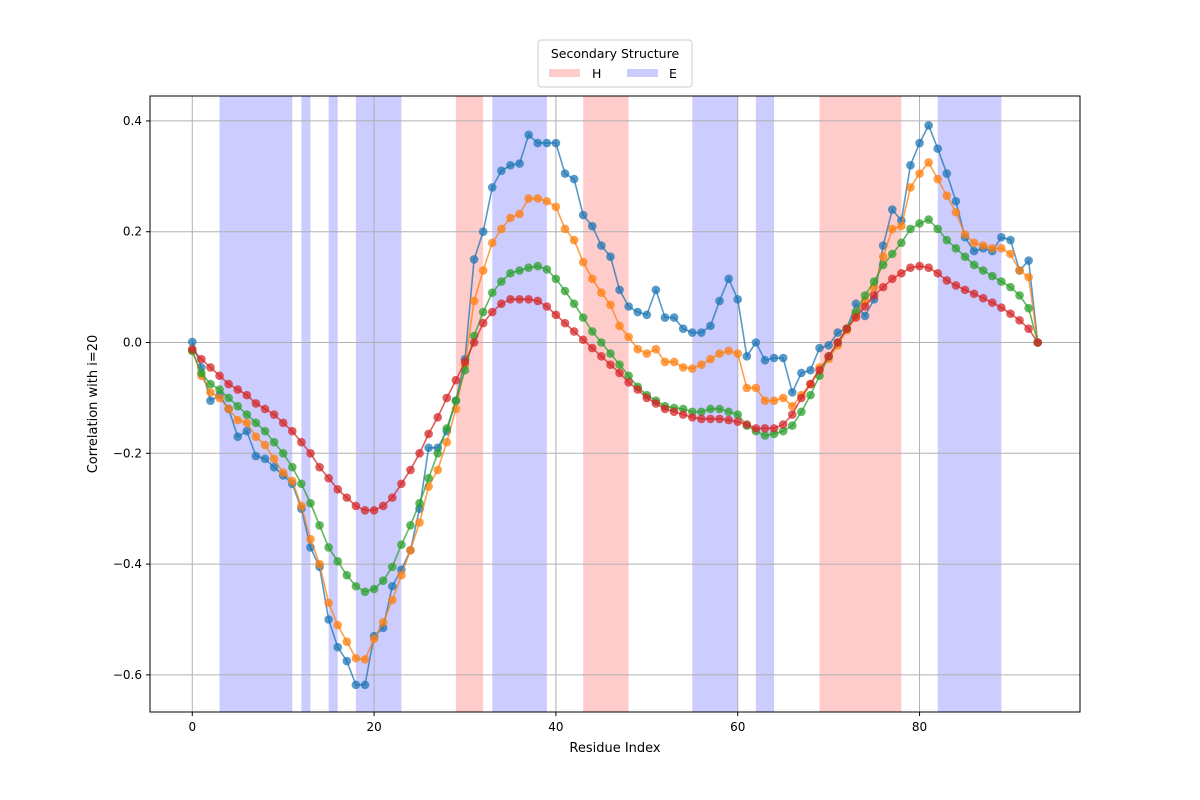  What do you see at coordinates (673, 73) in the screenshot?
I see `legend-label-e: E` at bounding box center [673, 73].